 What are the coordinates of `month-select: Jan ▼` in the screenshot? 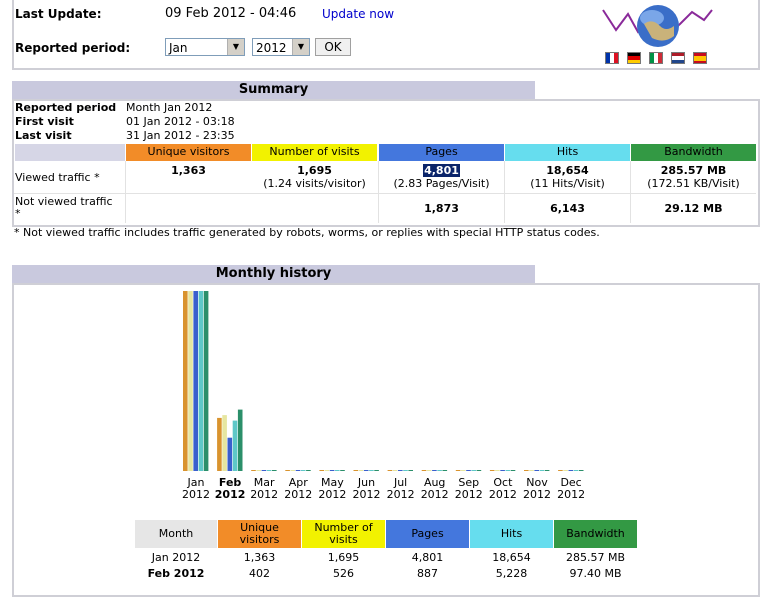 It's located at (205, 47).